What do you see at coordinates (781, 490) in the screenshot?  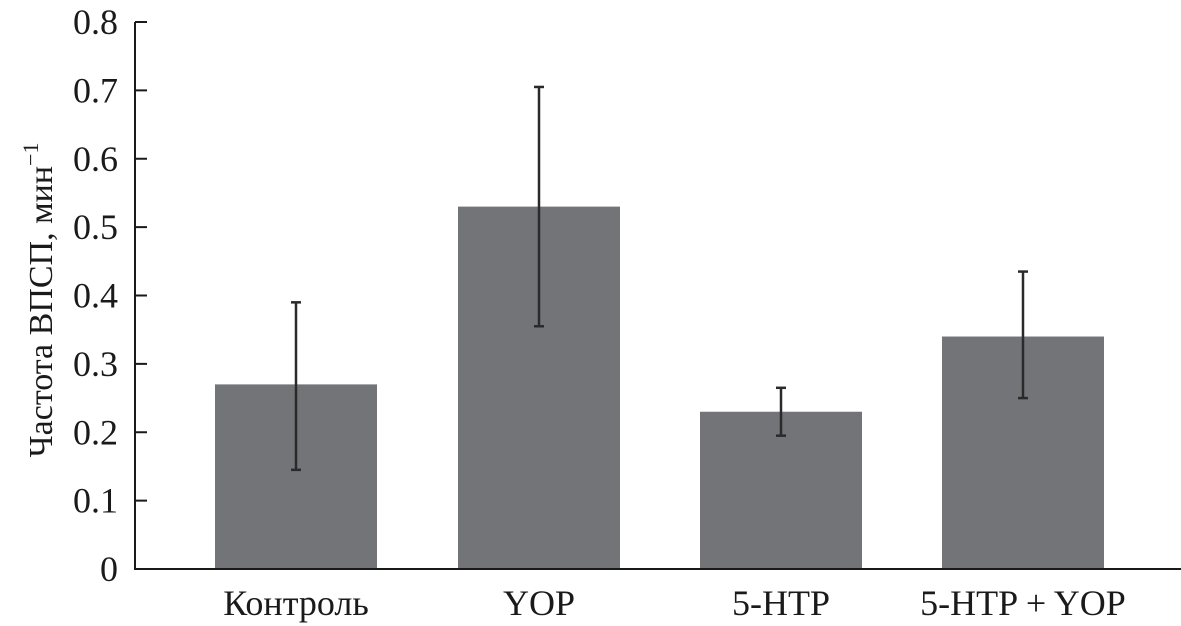 I see `bar` at bounding box center [781, 490].